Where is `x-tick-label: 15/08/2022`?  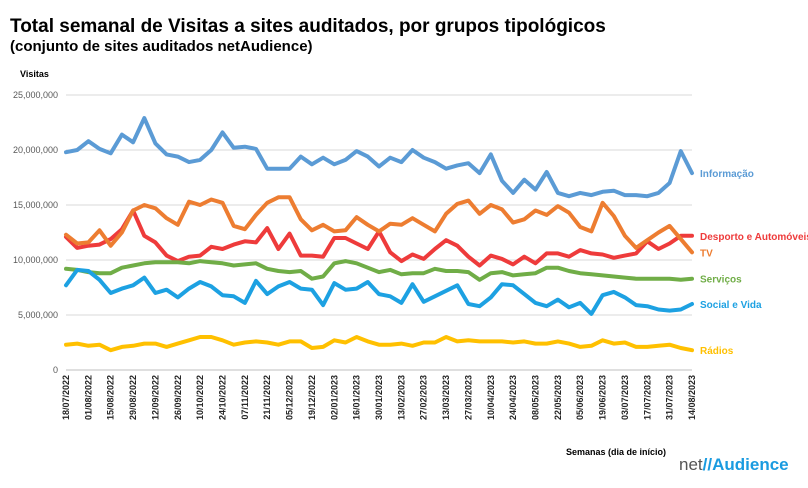
x-tick-label: 15/08/2022 is located at coordinates (111, 397).